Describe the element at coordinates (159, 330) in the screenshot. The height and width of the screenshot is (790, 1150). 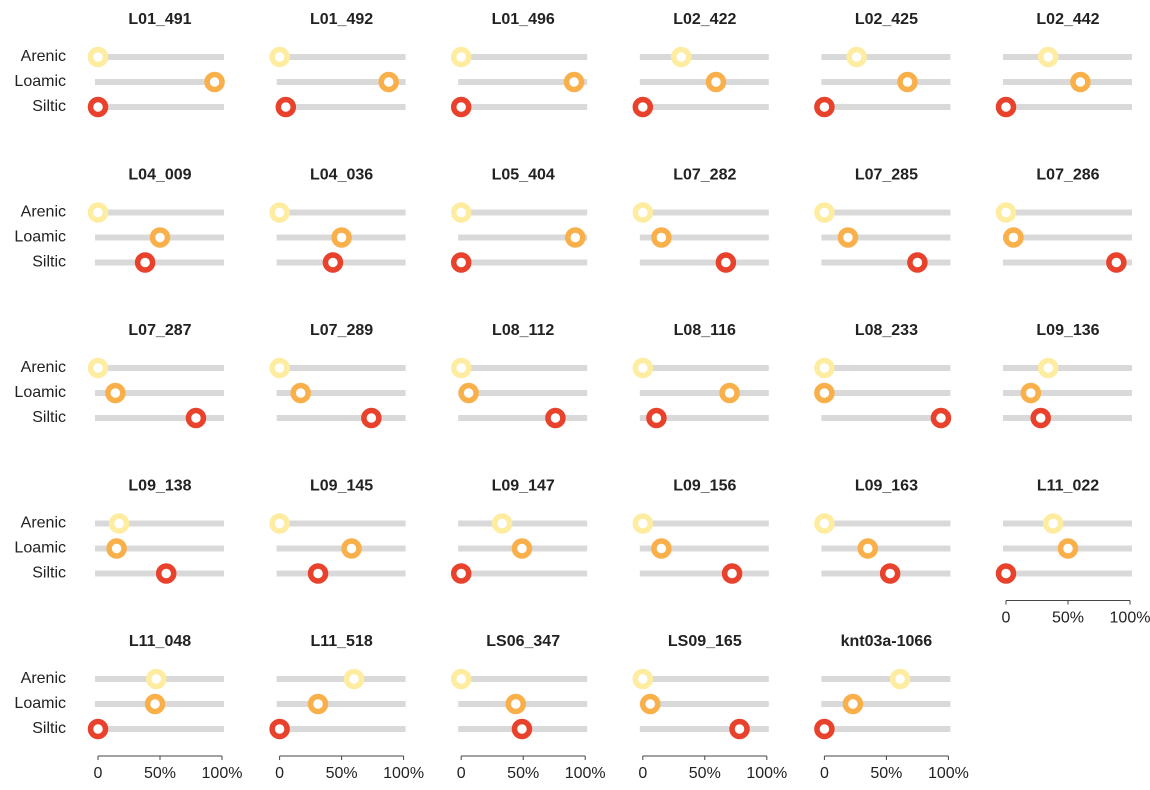
I see `panel-title: L07_287` at that location.